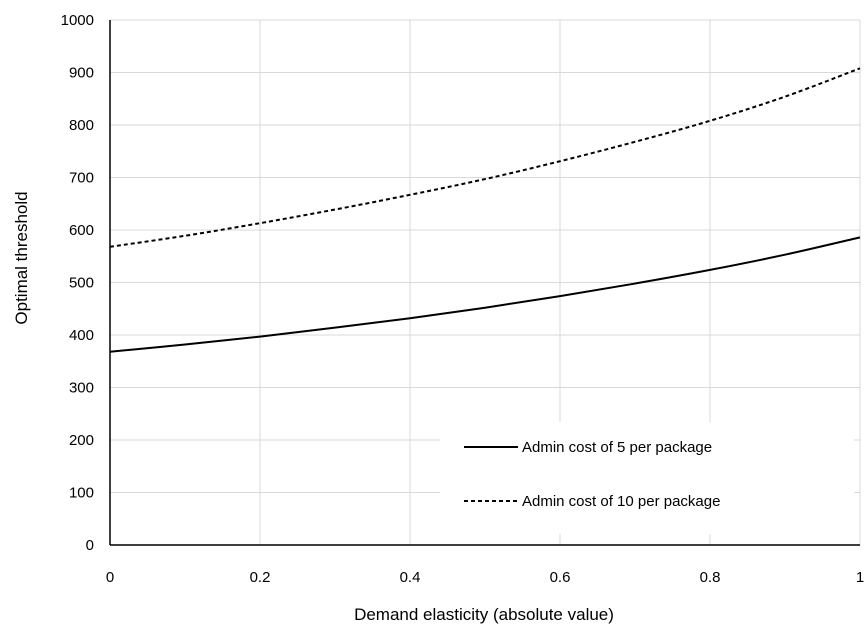 Image resolution: width=864 pixels, height=630 pixels. What do you see at coordinates (81, 178) in the screenshot?
I see `y-tick-label: 700` at bounding box center [81, 178].